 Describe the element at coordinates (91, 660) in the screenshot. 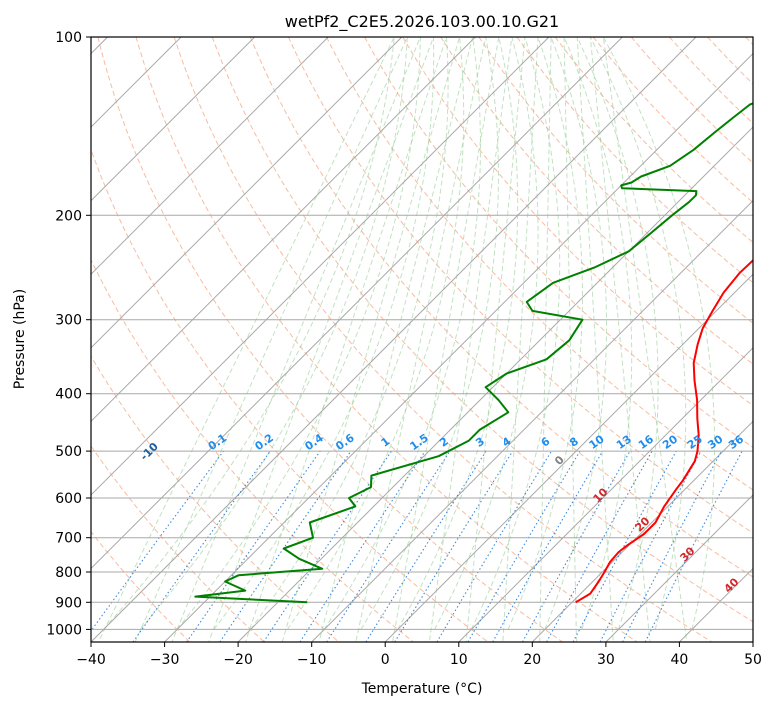

I see `x-tick-label: −40` at that location.